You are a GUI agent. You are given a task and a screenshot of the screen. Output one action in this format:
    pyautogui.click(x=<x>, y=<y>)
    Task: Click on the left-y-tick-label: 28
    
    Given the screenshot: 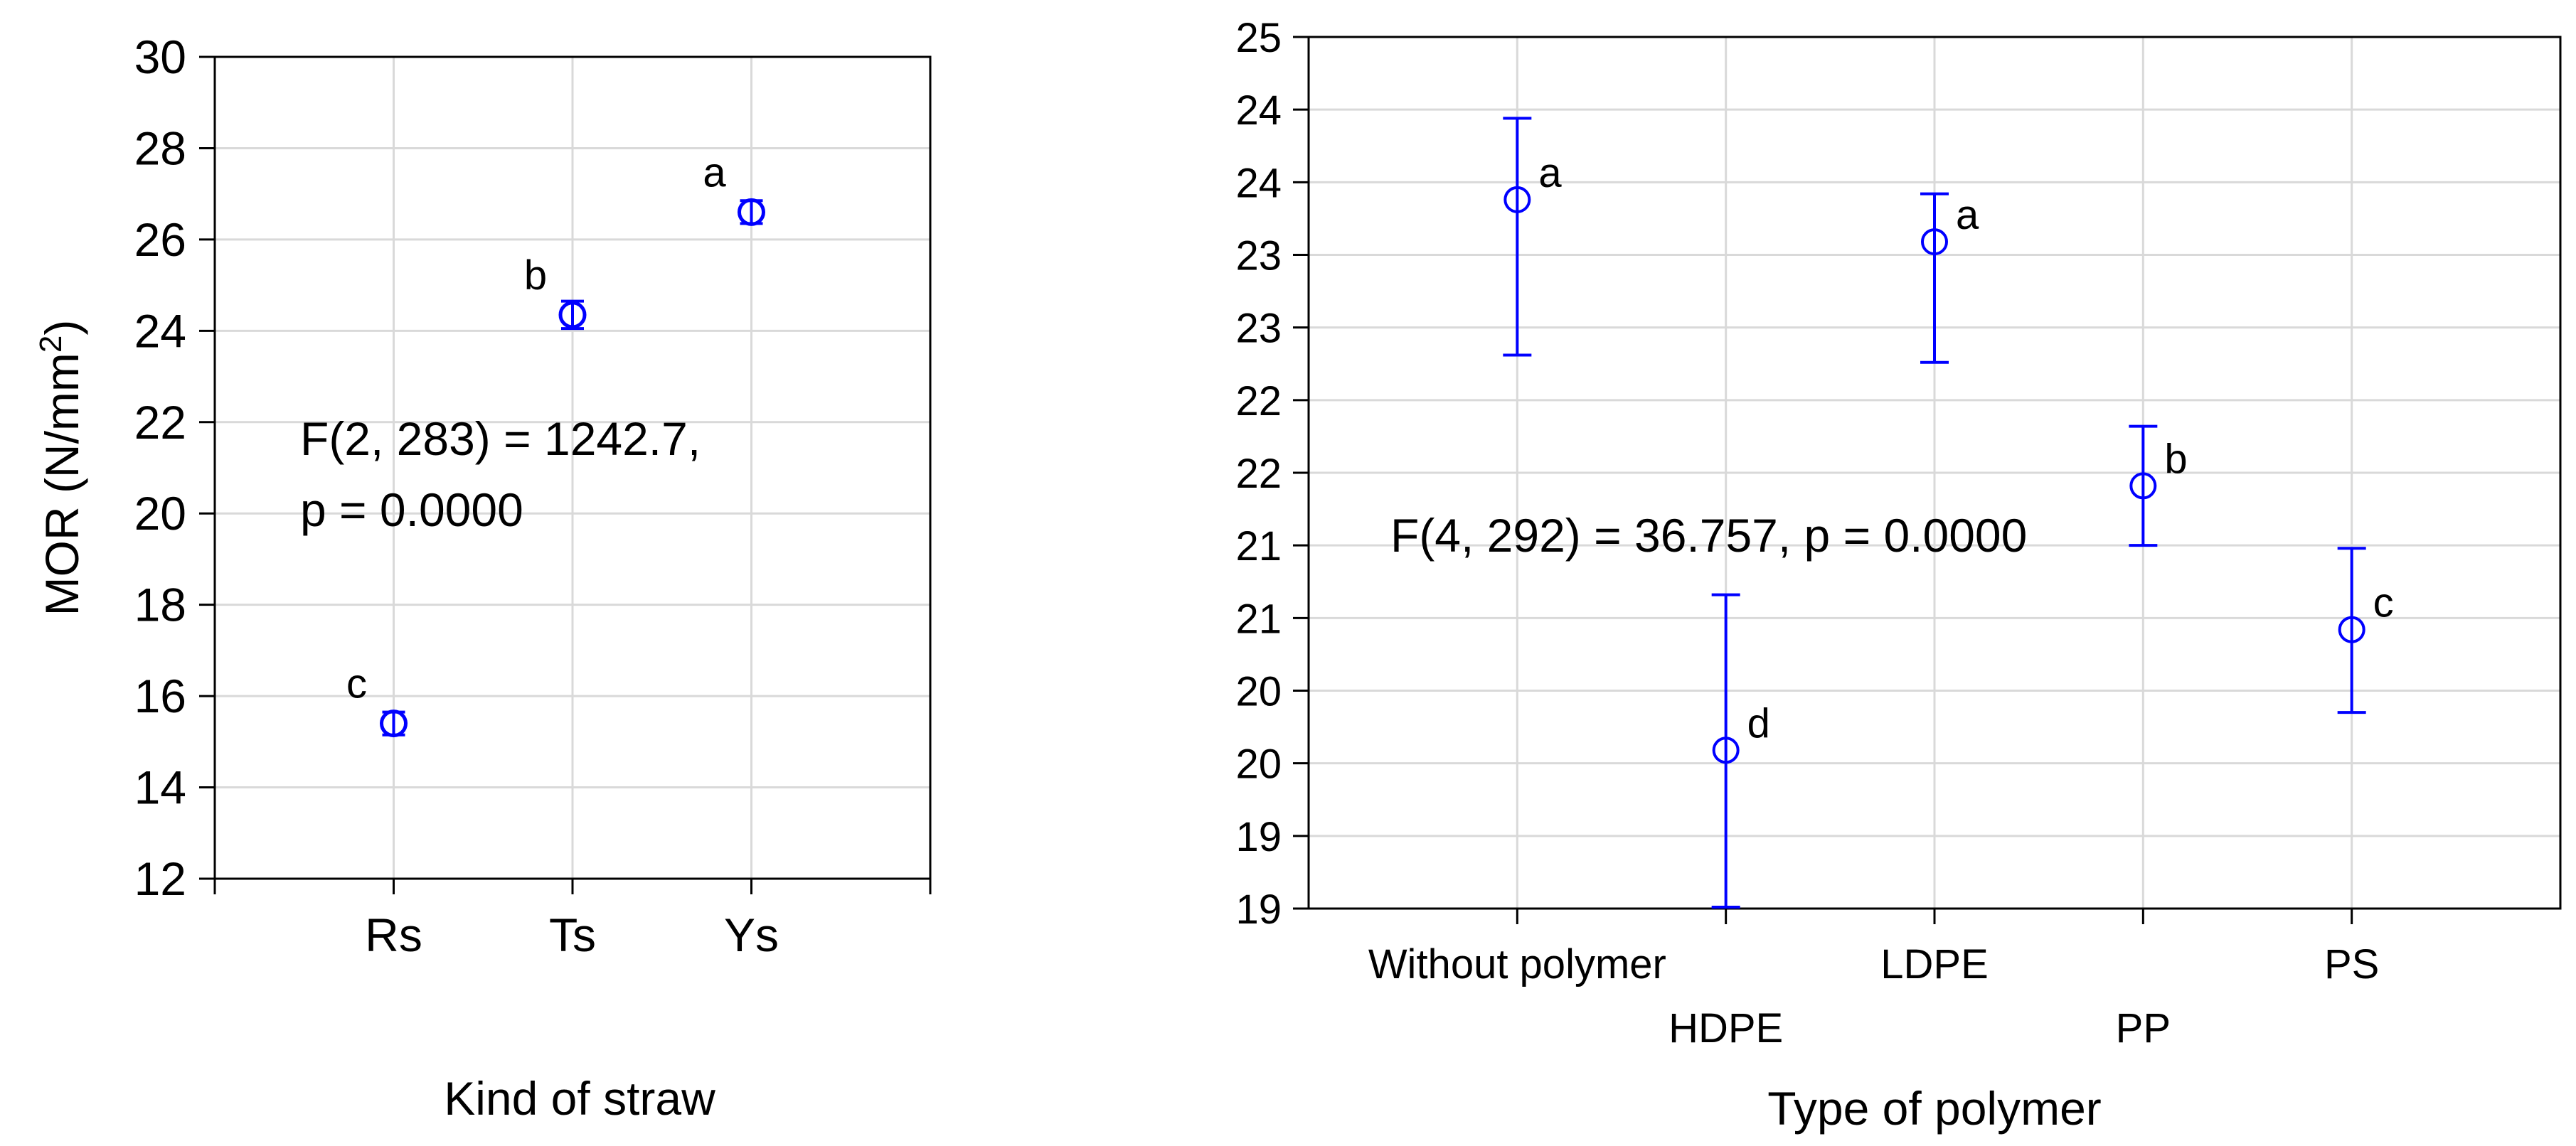 What is the action you would take?
    pyautogui.click(x=160, y=148)
    